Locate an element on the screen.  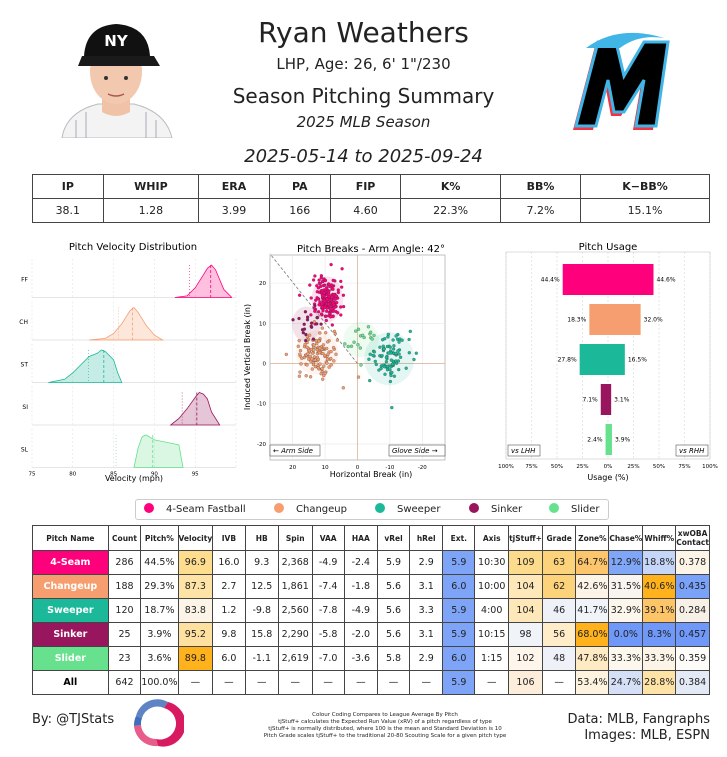
stats-header-row: IP WHIP ERA PA FIP K% BB% K−BB% is located at coordinates (371, 186).